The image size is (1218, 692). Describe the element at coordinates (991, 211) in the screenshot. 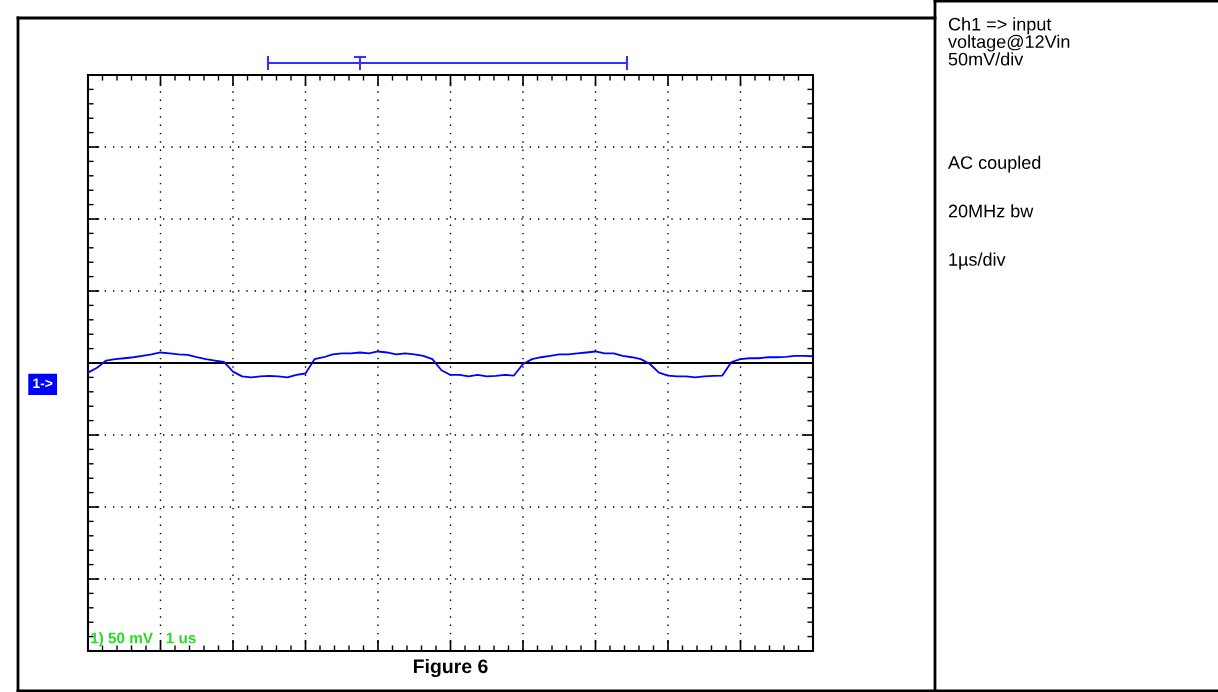

I see `text: 20MHz bw` at that location.